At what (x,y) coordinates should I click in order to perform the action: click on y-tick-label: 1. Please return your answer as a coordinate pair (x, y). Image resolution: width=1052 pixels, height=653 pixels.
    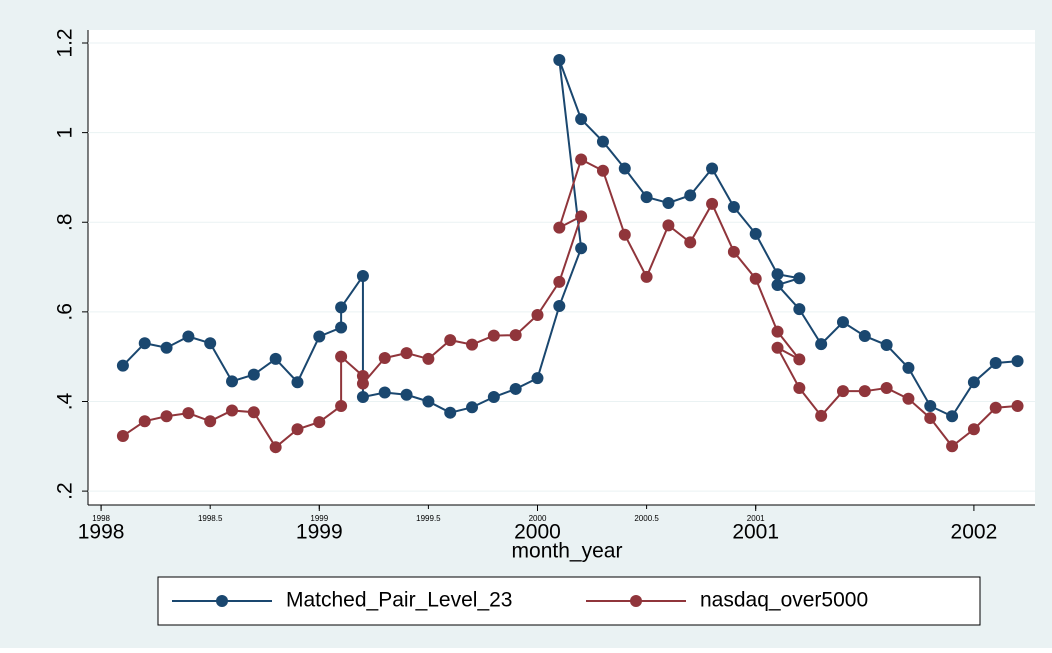
    Looking at the image, I should click on (65, 133).